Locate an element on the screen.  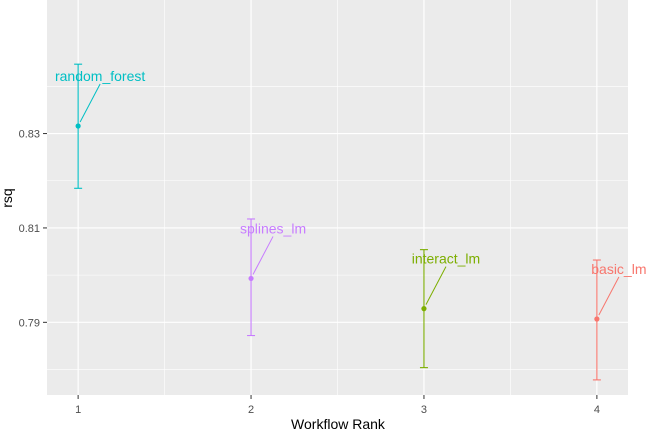
y-tick-label: 0.79 is located at coordinates (29, 323).